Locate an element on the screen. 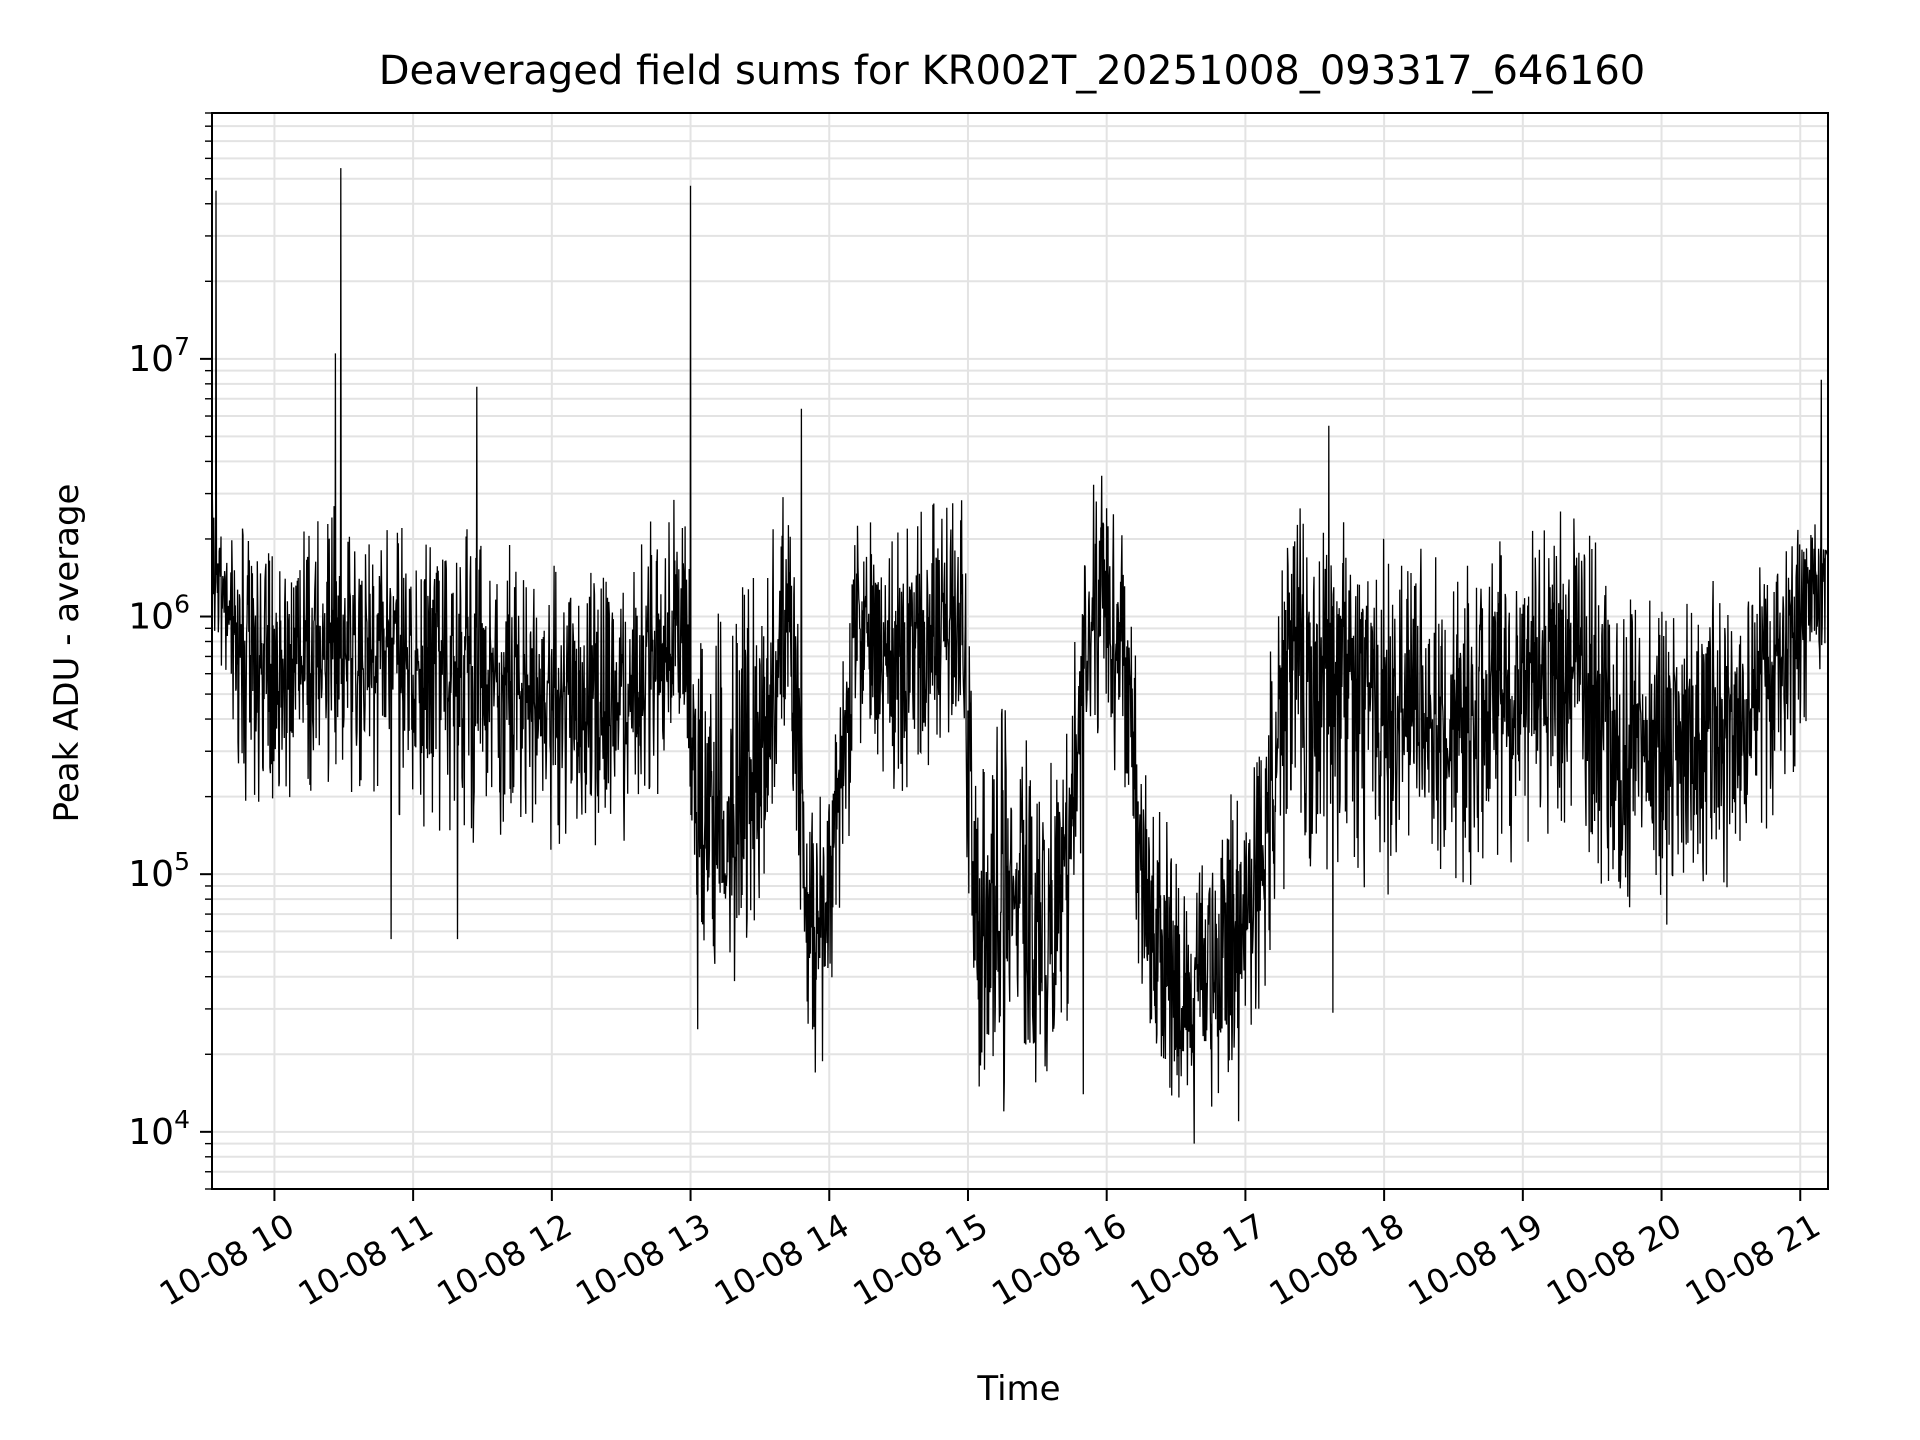 The width and height of the screenshot is (1920, 1440). y-tick-label: 10⁴ is located at coordinates (159, 1129).